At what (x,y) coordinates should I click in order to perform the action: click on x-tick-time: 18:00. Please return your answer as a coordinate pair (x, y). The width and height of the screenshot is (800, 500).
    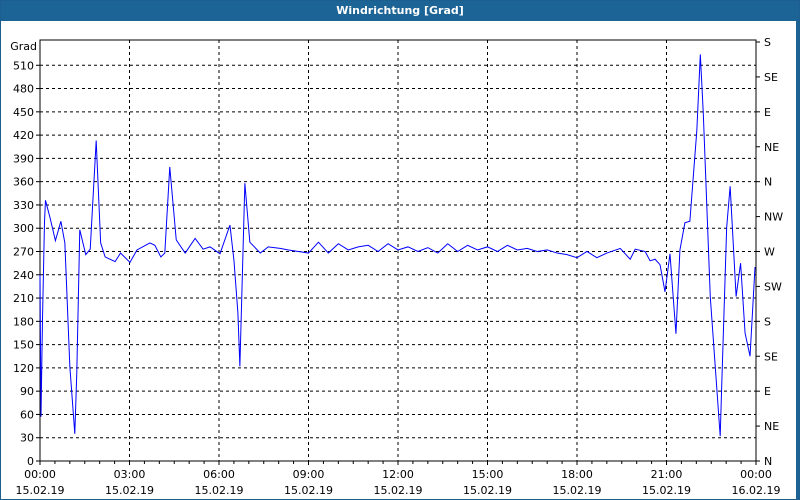
    Looking at the image, I should click on (577, 474).